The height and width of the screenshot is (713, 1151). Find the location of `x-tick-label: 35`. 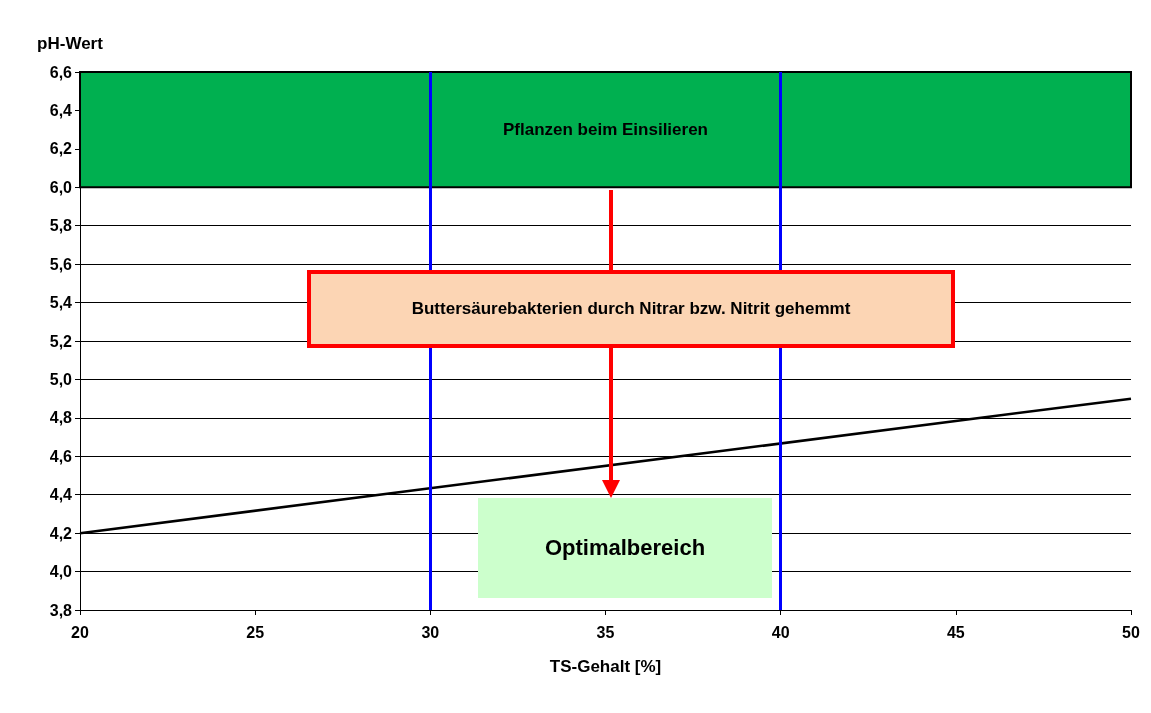

x-tick-label: 35 is located at coordinates (605, 632).